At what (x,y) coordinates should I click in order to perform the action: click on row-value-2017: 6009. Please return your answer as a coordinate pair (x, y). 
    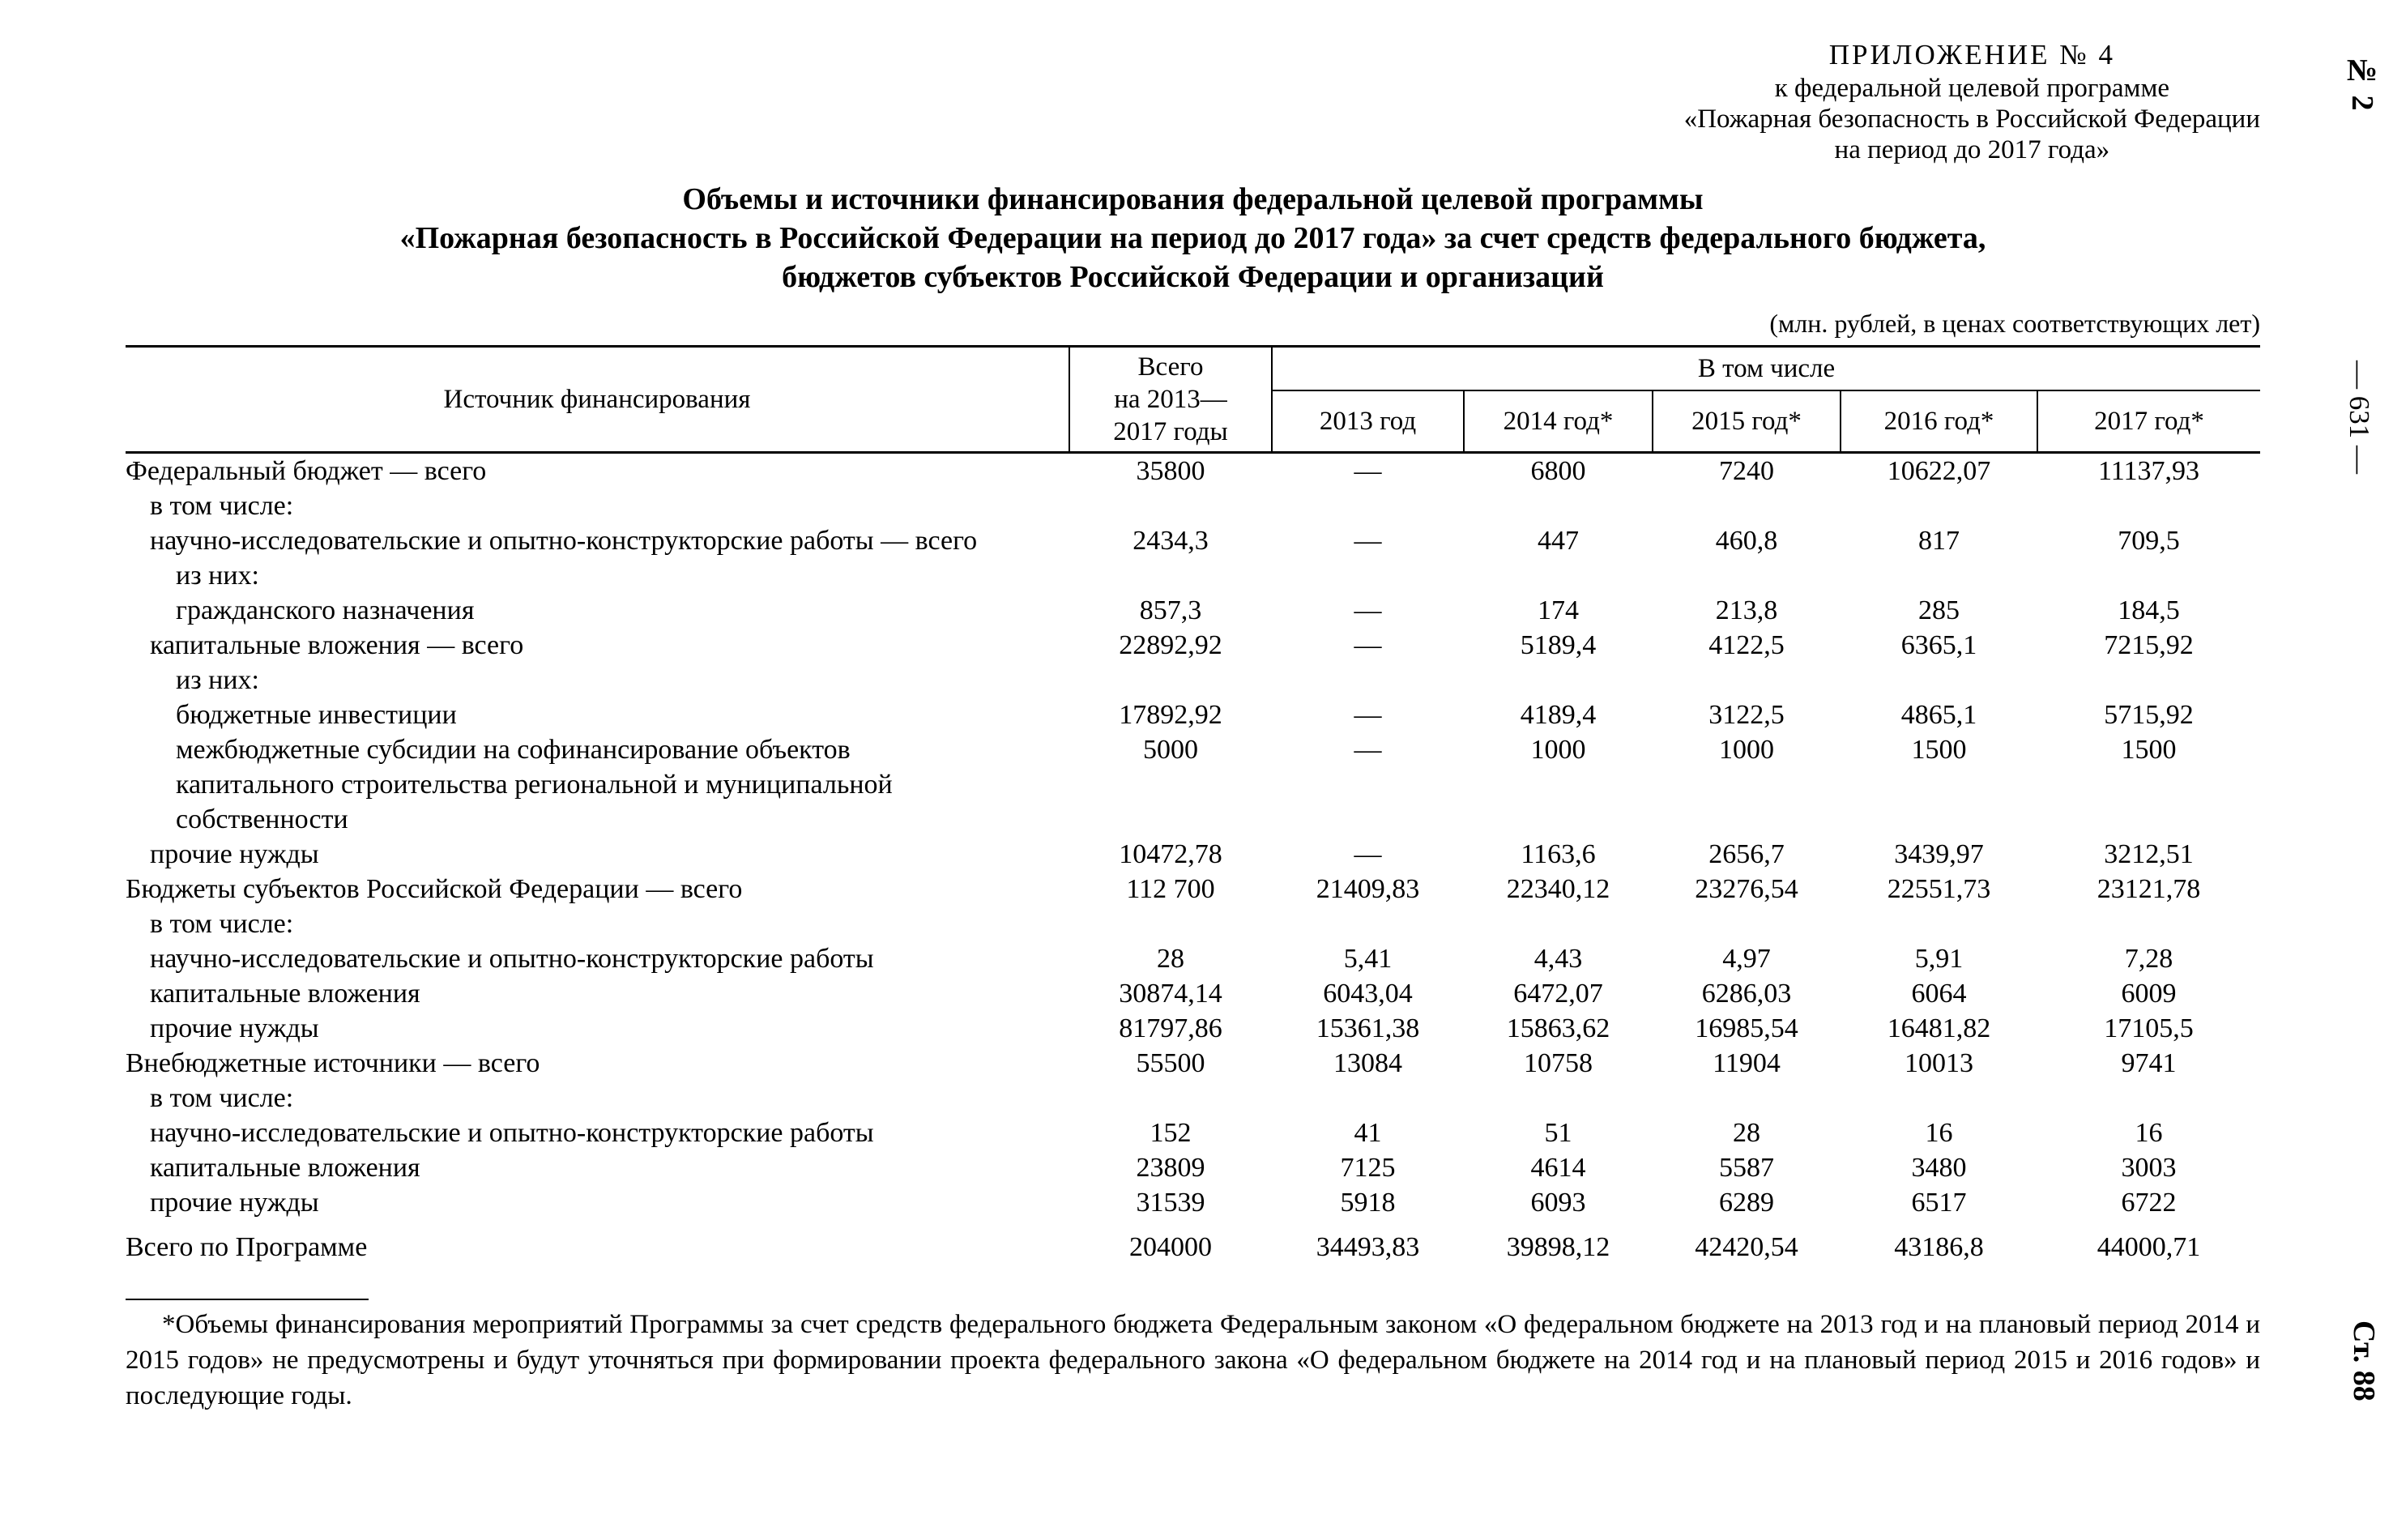
    Looking at the image, I should click on (2149, 994).